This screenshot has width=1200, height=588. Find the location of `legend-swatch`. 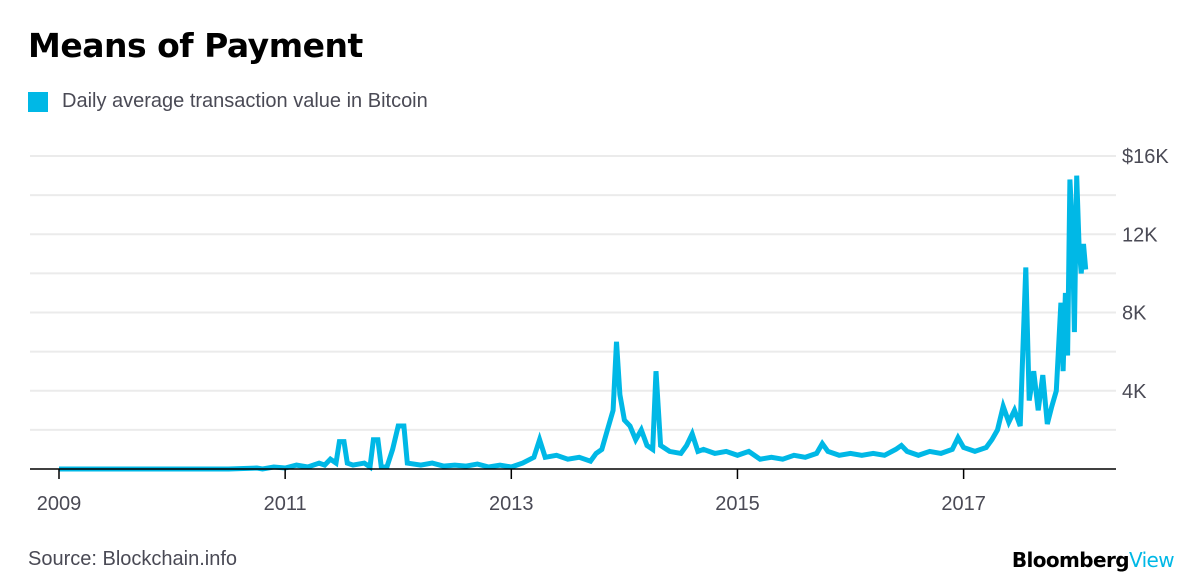

legend-swatch is located at coordinates (38, 101).